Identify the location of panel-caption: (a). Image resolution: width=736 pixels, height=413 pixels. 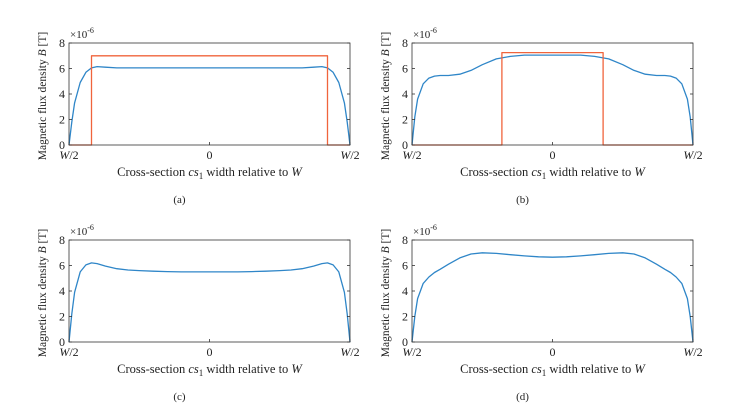
(179, 200).